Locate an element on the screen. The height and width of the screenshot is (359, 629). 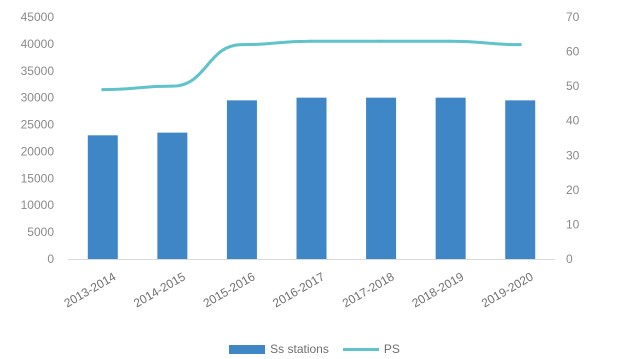
ps-point-2018-2019 is located at coordinates (451, 41).